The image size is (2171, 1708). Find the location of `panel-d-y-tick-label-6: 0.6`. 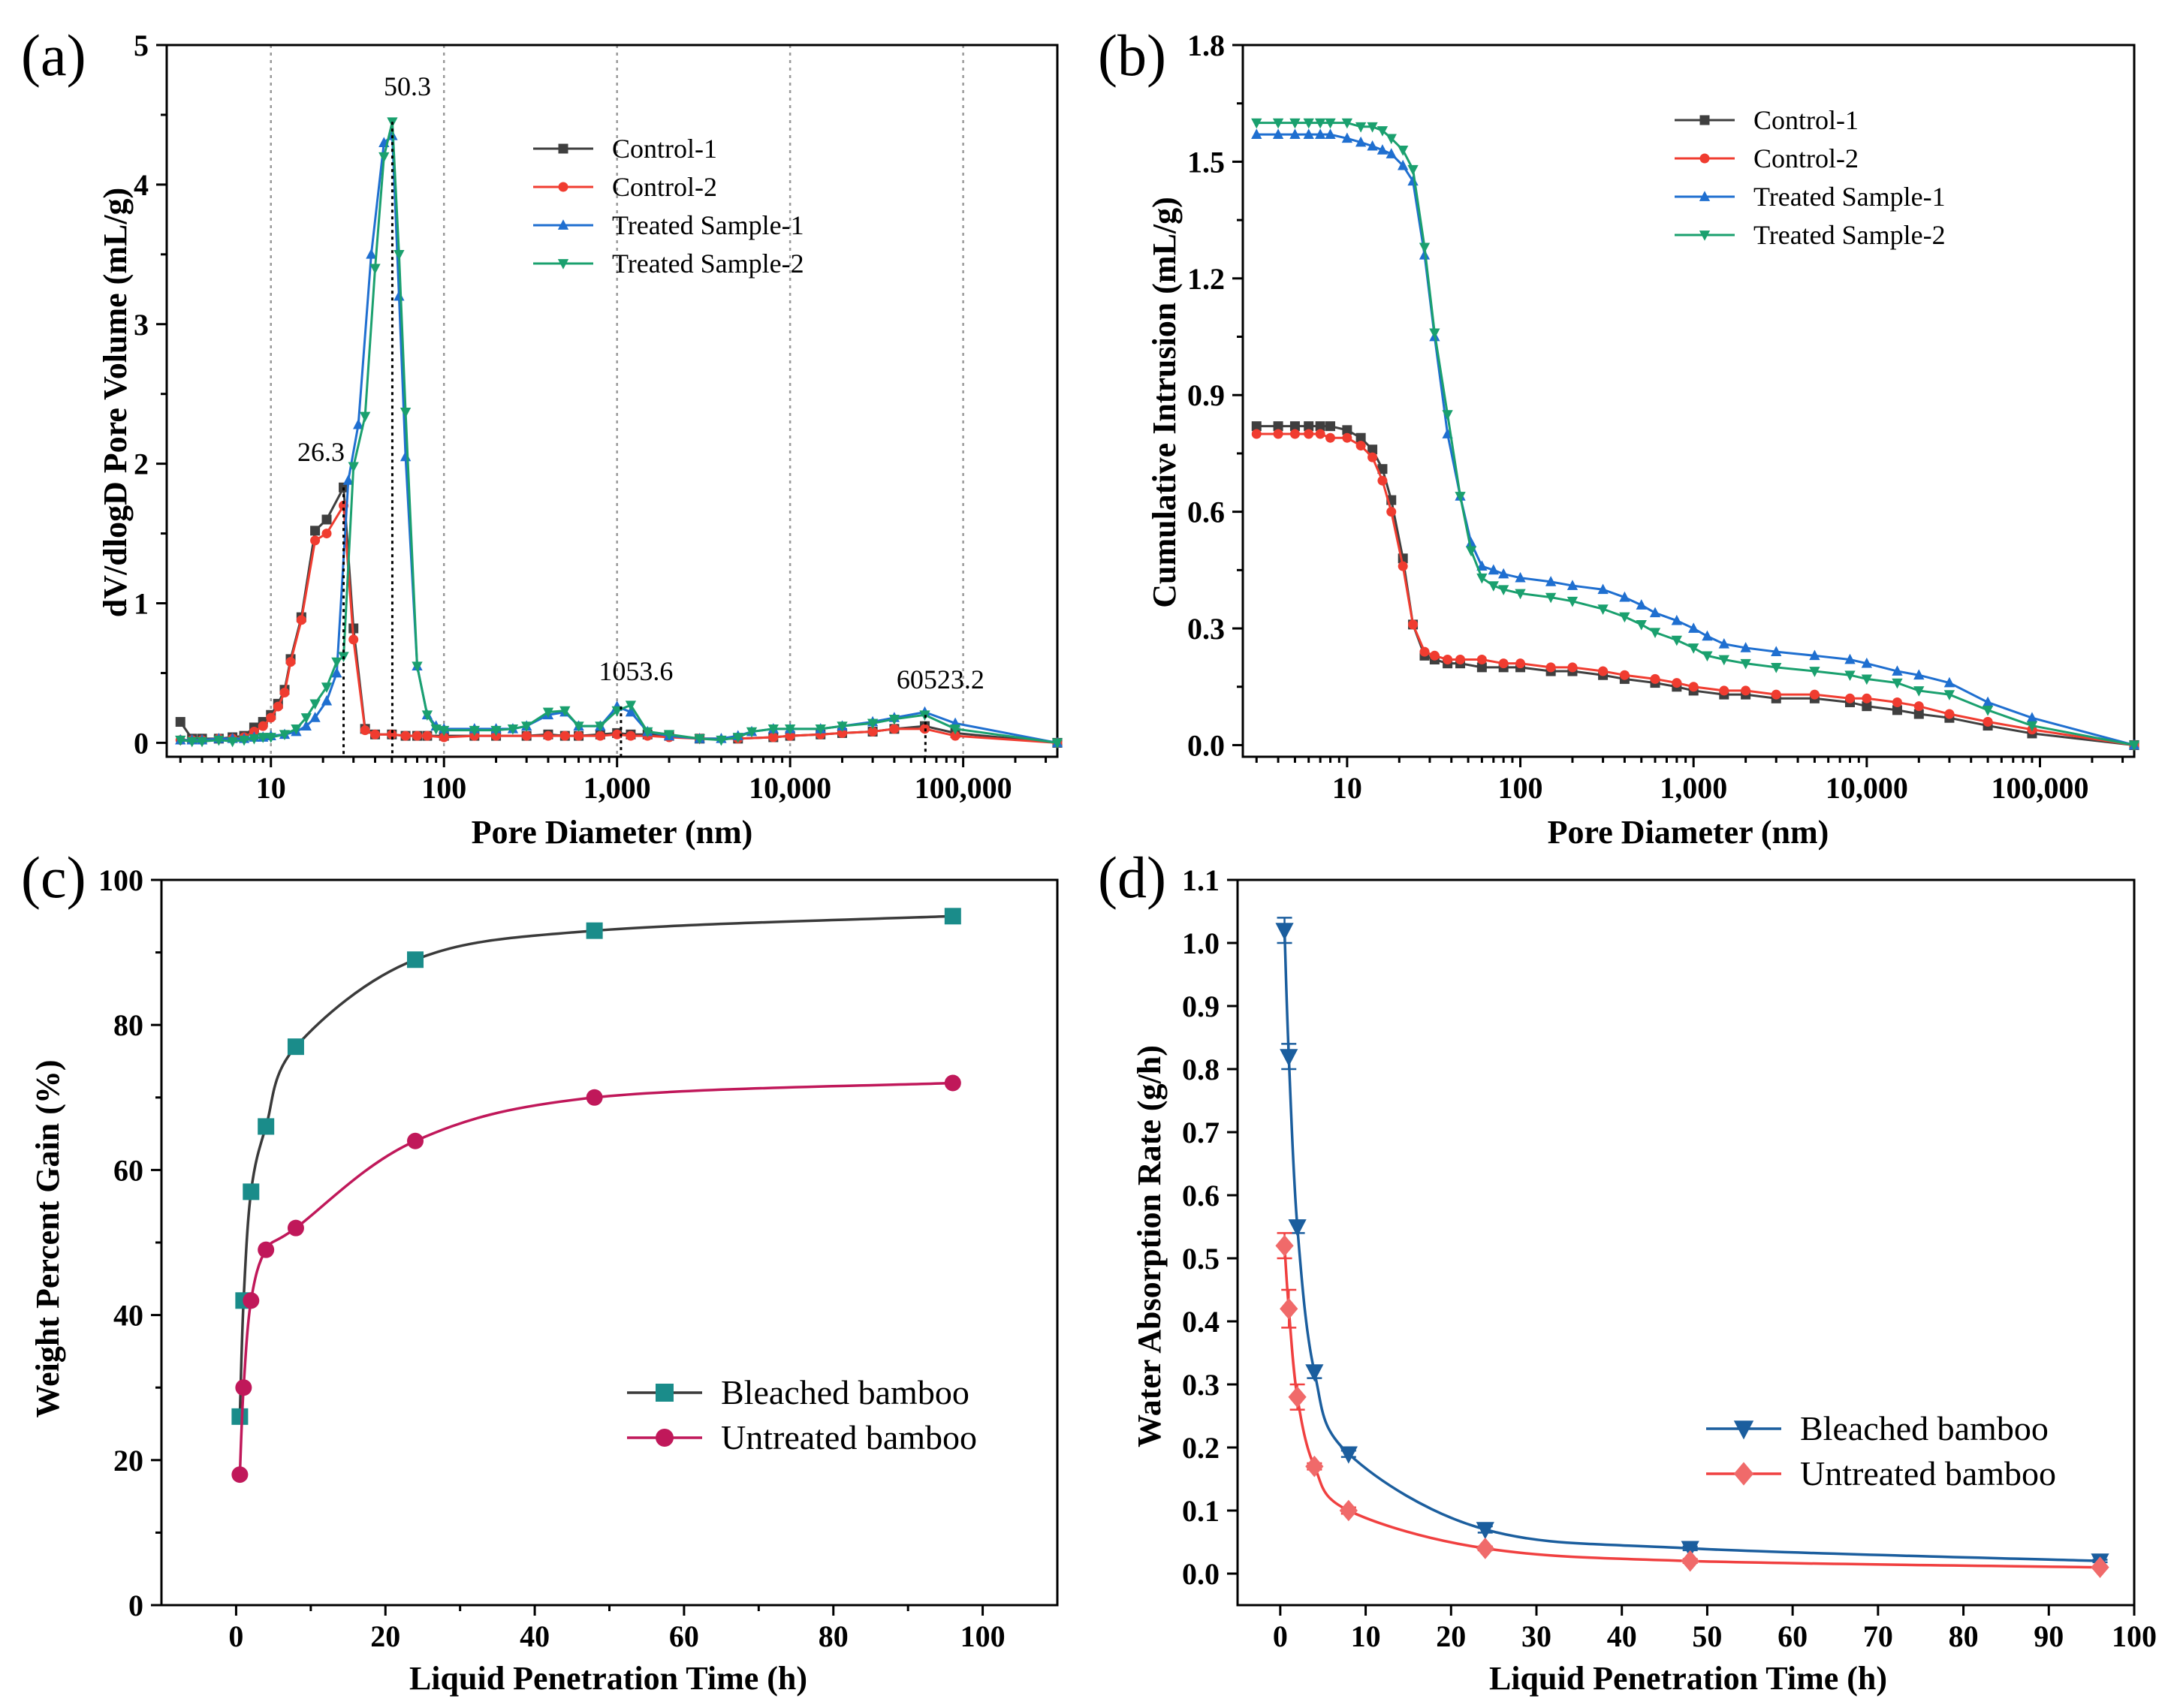

panel-d-y-tick-label-6: 0.6 is located at coordinates (1201, 1195).